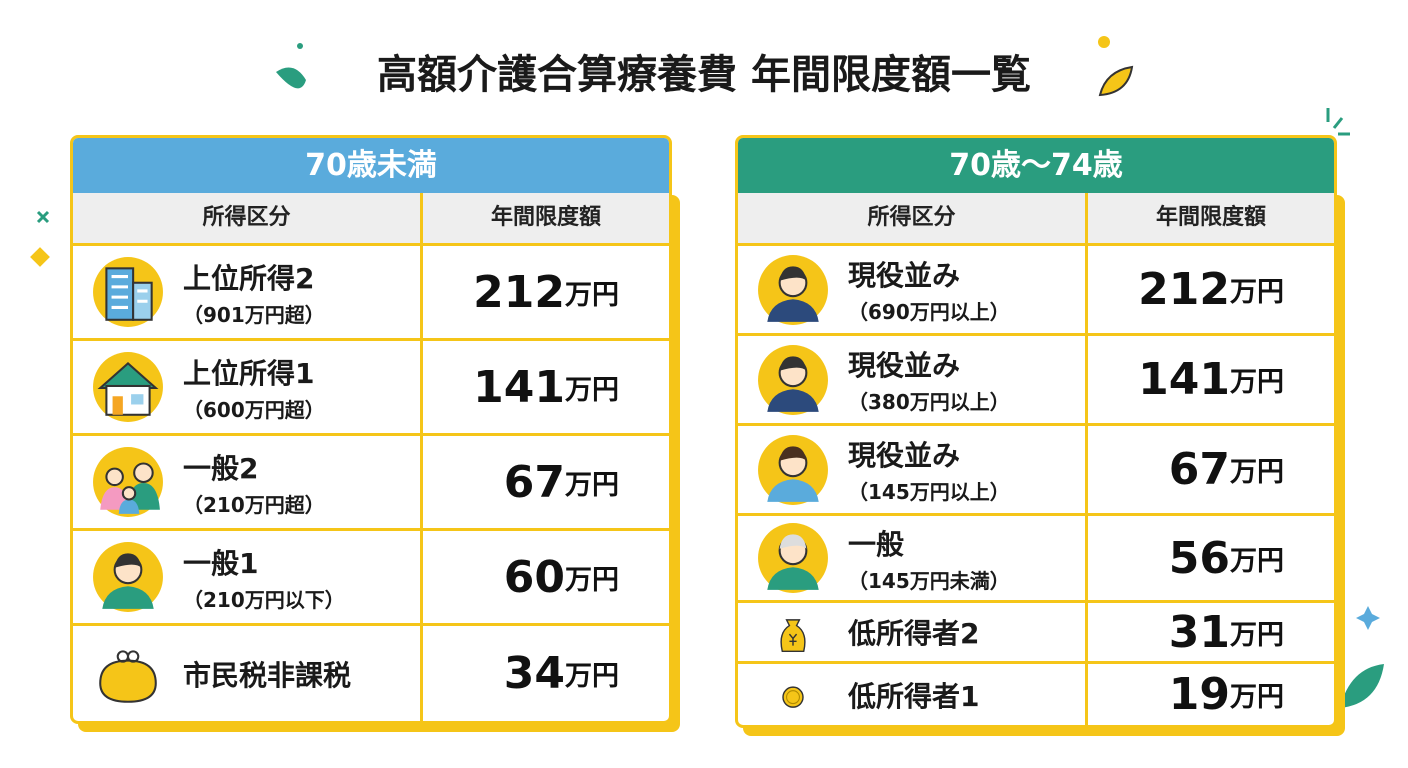 This screenshot has height=768, width=1408. Describe the element at coordinates (1036, 291) in the screenshot. I see `table-row: 現役並み （690万円以上） 212 万円` at that location.